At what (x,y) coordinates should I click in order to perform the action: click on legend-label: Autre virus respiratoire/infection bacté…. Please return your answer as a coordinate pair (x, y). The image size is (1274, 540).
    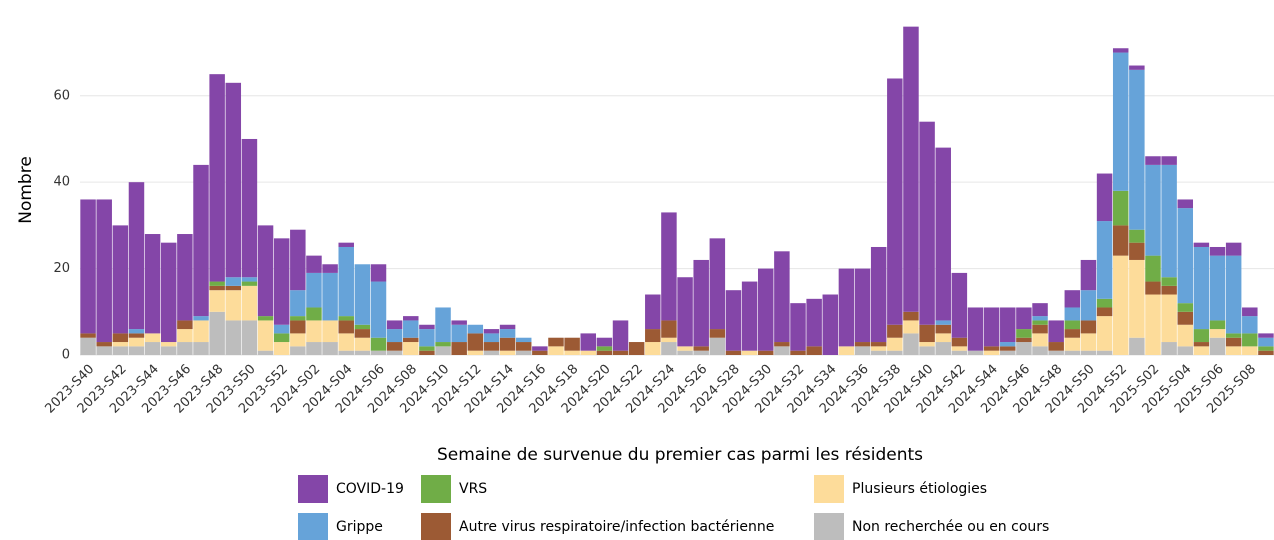
    Looking at the image, I should click on (616, 527).